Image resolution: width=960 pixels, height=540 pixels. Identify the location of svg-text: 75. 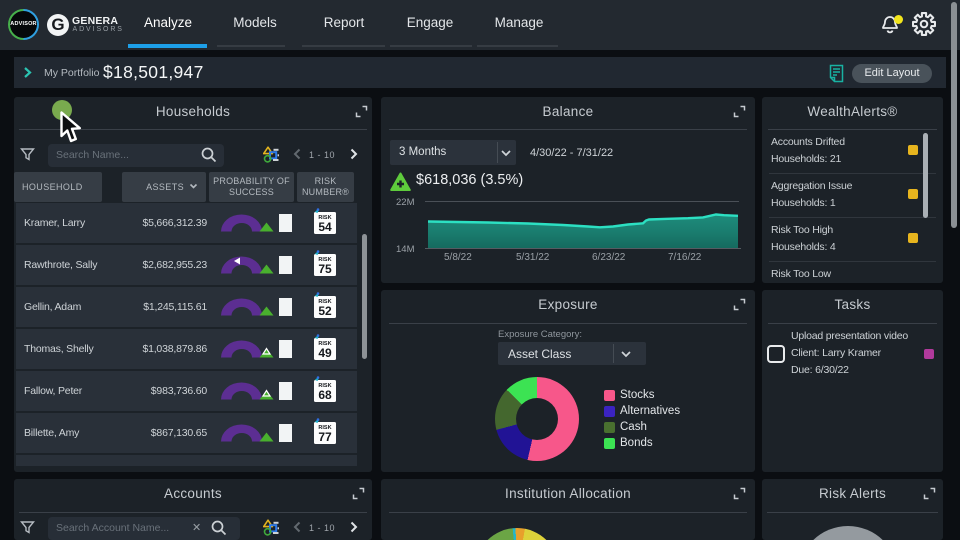
(325, 269).